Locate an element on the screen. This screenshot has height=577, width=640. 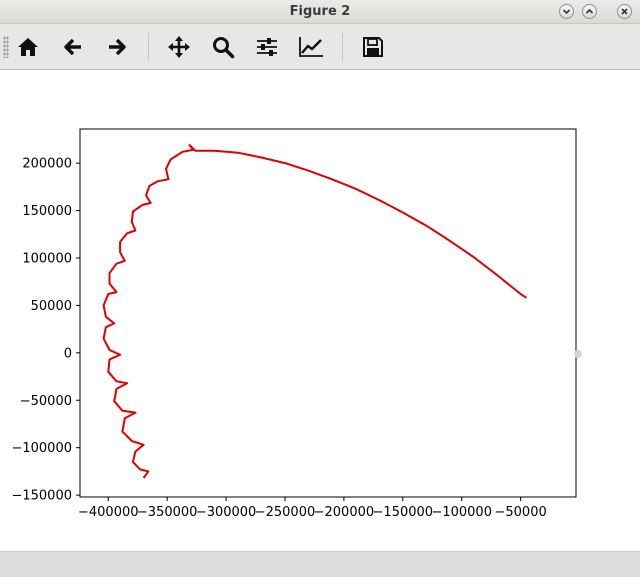
sliders-icon is located at coordinates (267, 47).